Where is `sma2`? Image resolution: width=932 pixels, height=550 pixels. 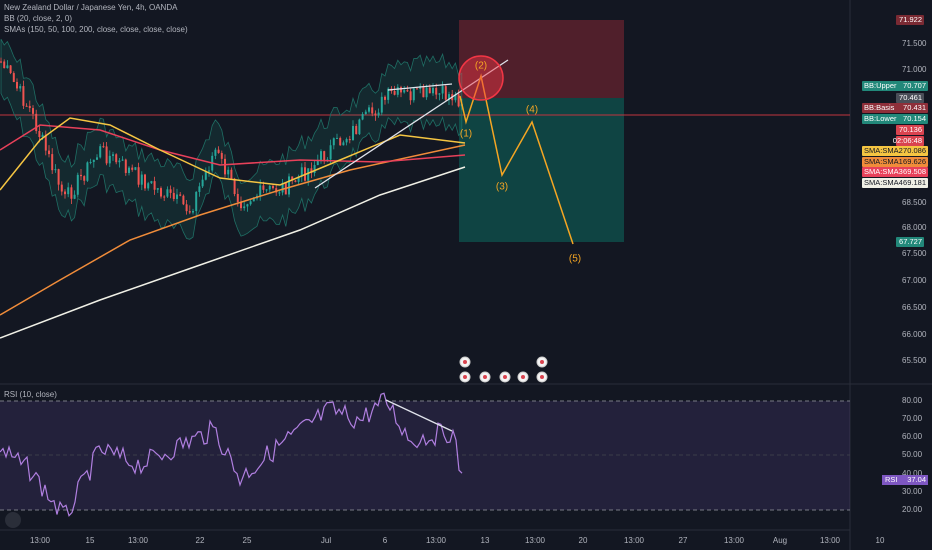 sma2 is located at coordinates (233, 154).